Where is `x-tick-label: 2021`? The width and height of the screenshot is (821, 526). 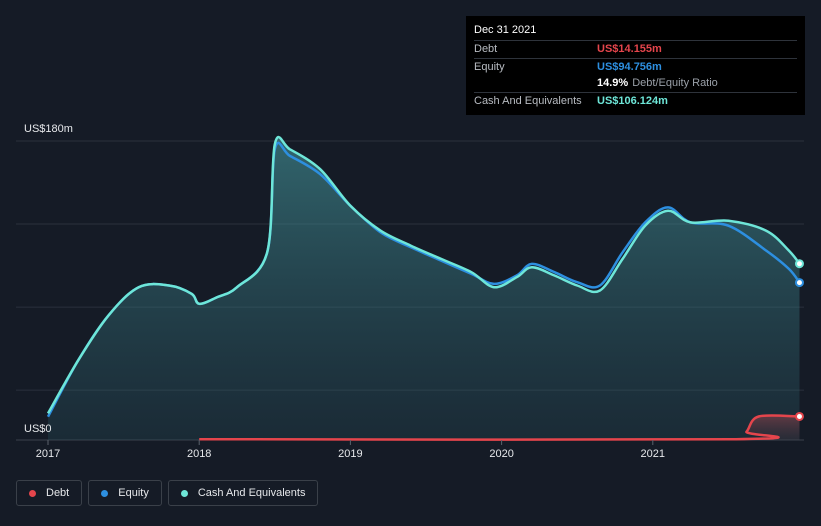 x-tick-label: 2021 is located at coordinates (653, 454).